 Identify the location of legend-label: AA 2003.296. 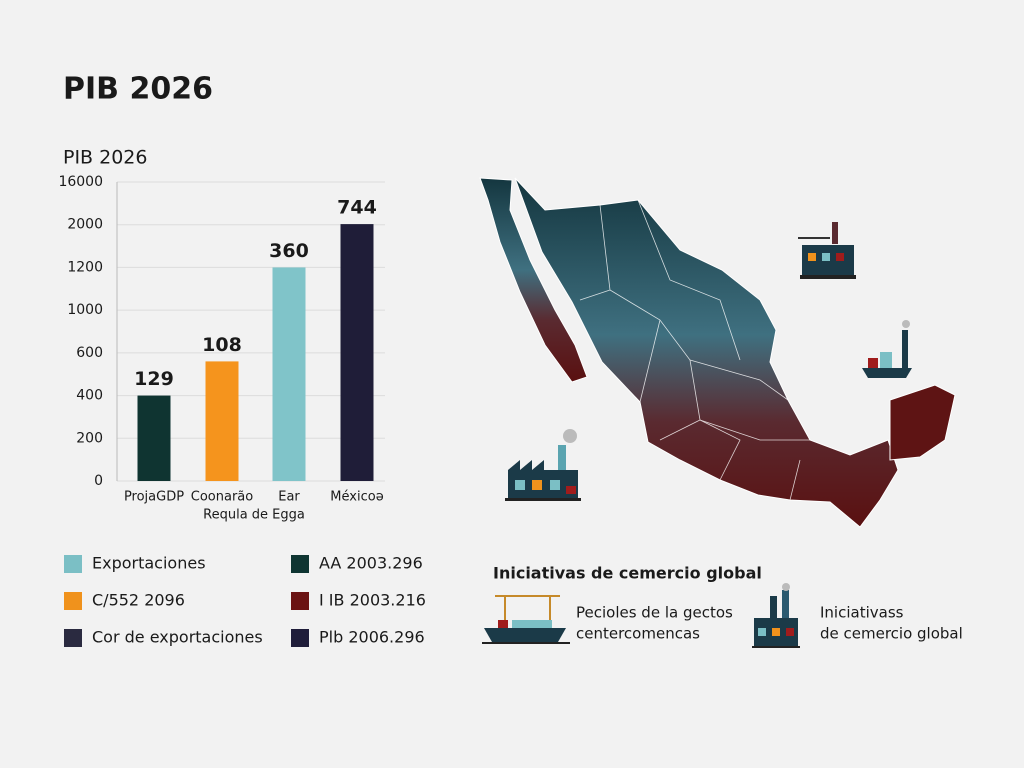
(371, 563).